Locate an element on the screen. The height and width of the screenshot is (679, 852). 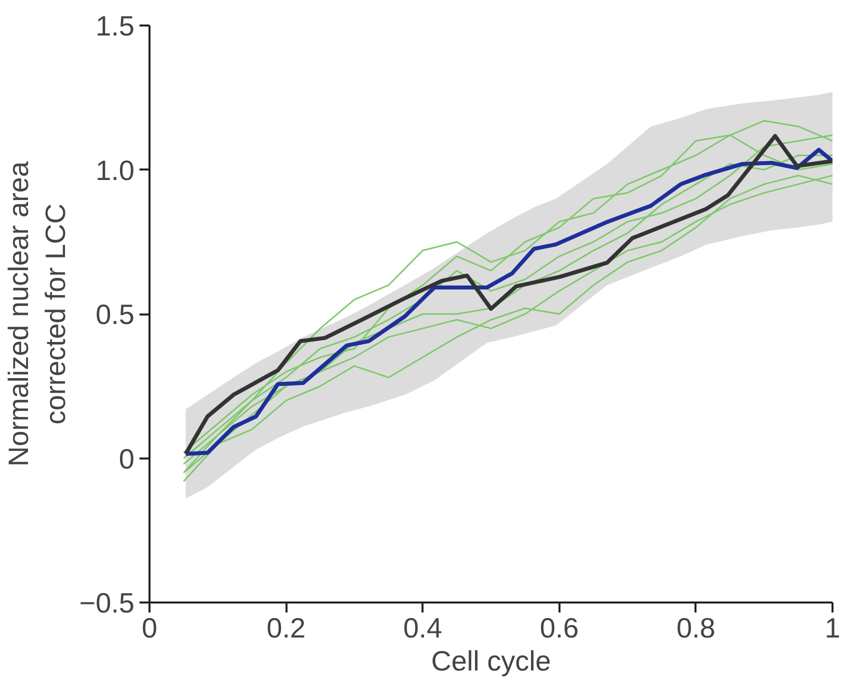
x-tick-label: 0 is located at coordinates (150, 628).